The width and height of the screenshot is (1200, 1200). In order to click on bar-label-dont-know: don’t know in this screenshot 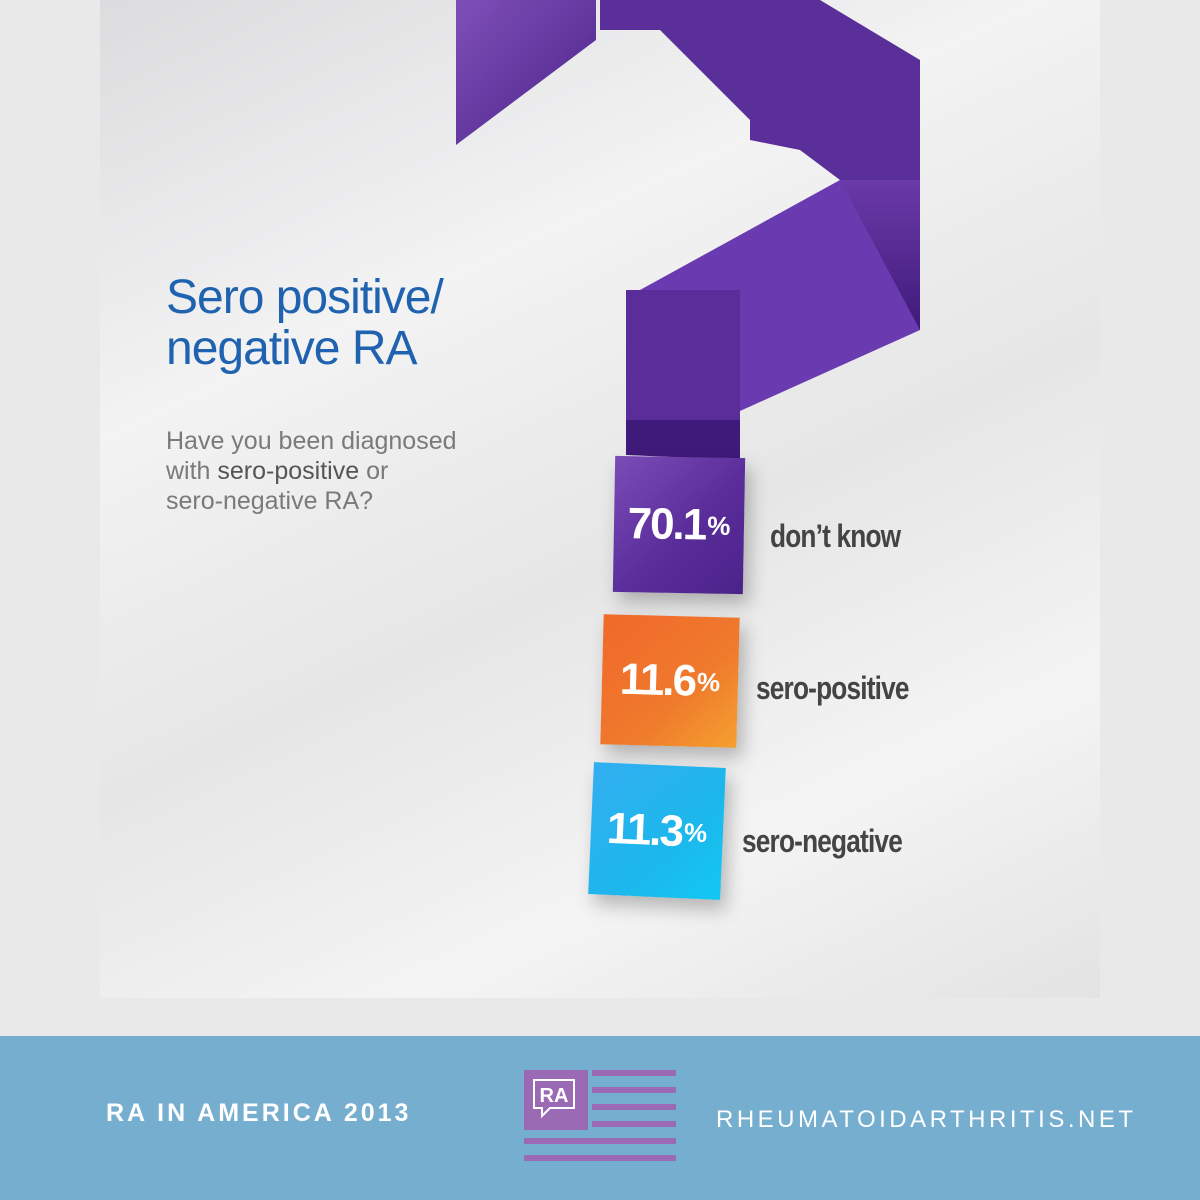, I will do `click(835, 536)`.